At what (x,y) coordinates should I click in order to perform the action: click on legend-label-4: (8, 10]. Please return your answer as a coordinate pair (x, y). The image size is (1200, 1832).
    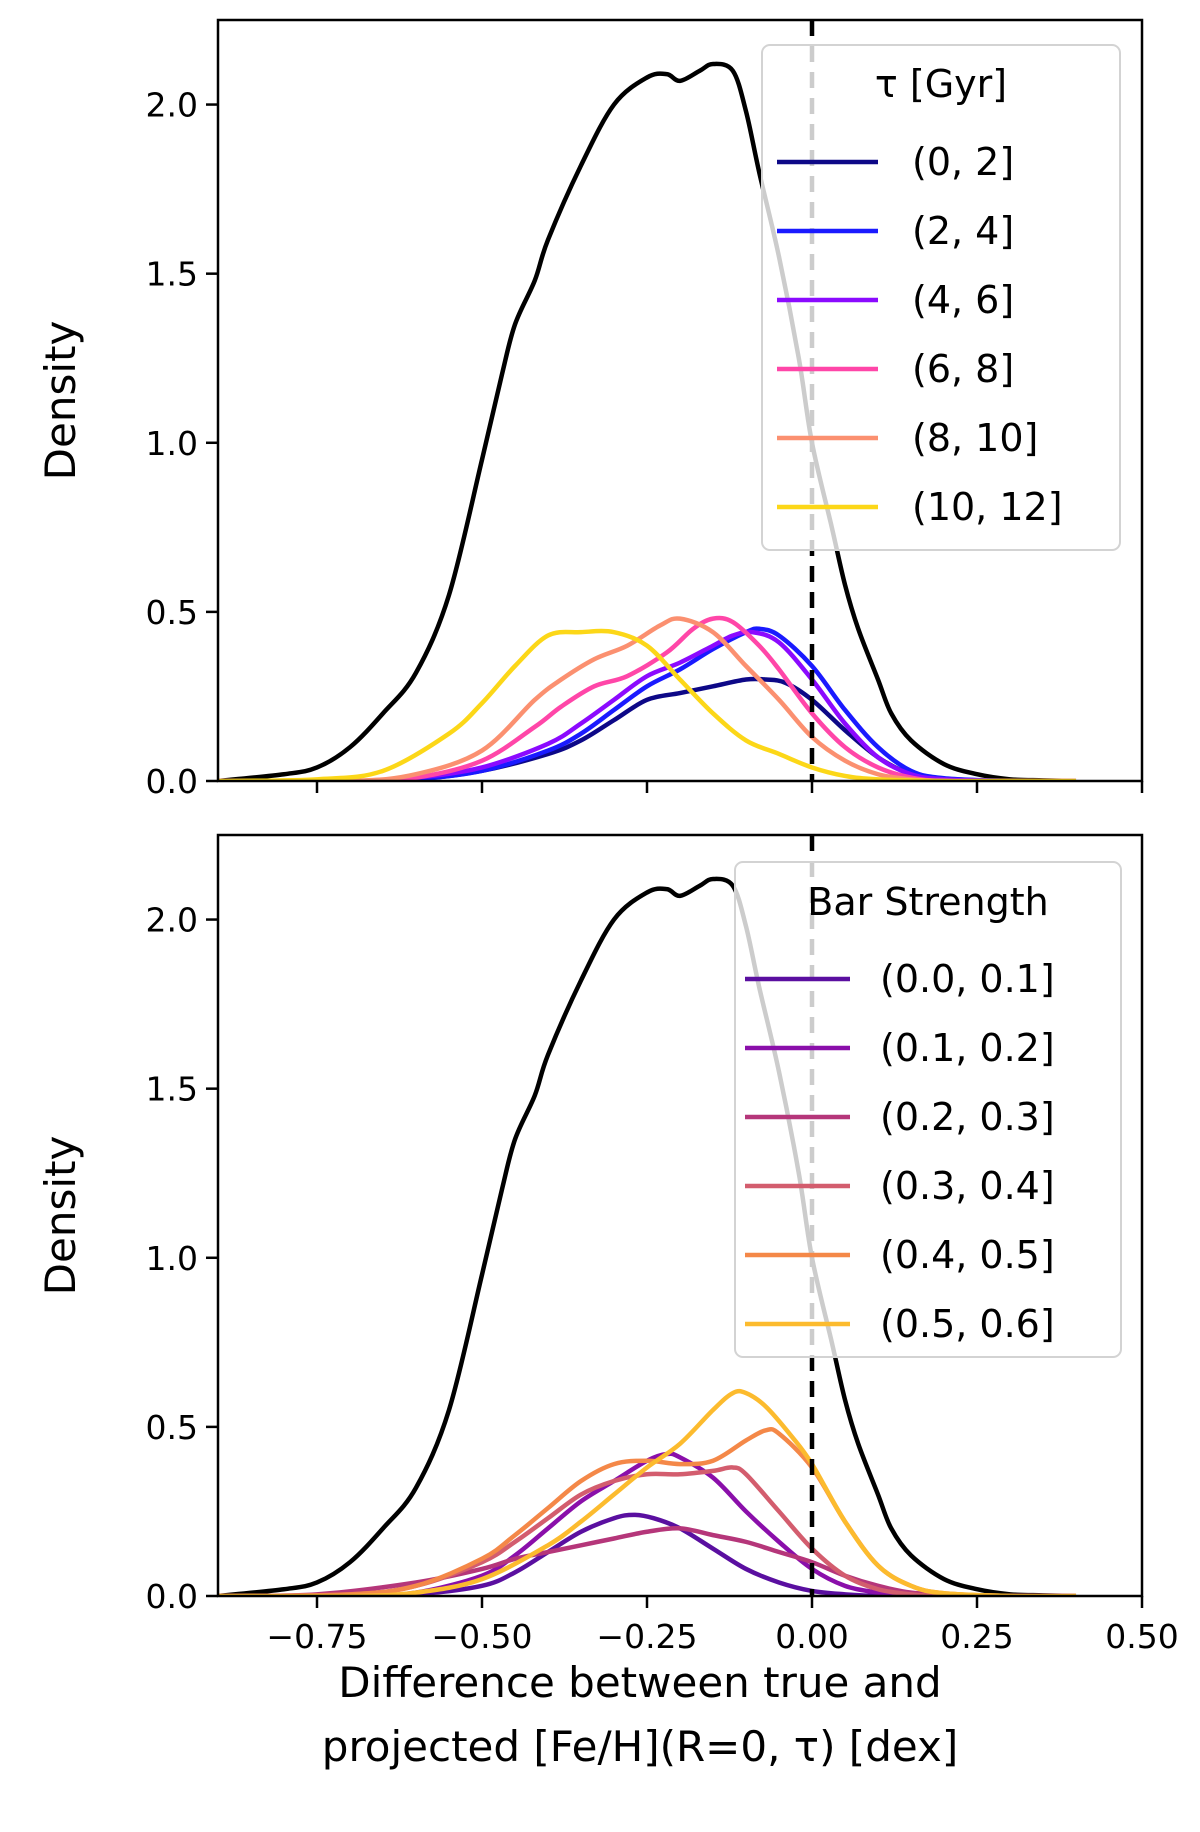
    Looking at the image, I should click on (975, 438).